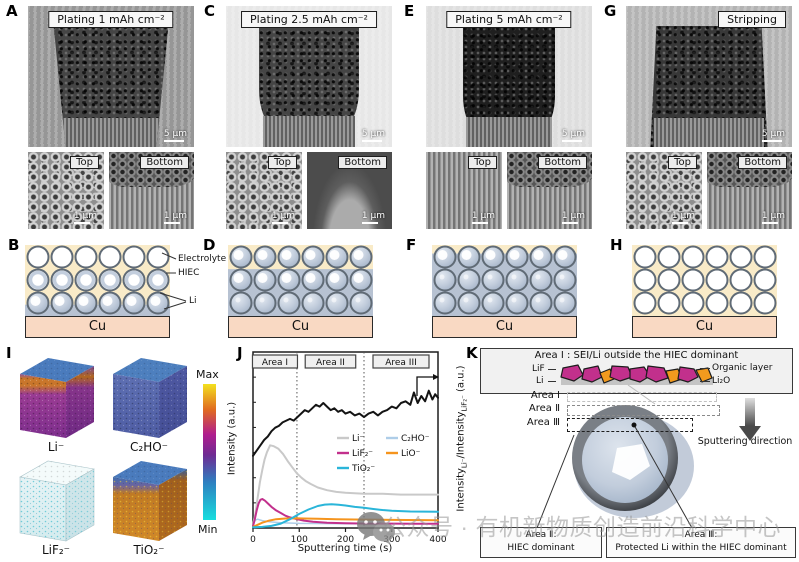  What do you see at coordinates (472, 353) in the screenshot?
I see `panel-letter-K: K` at bounding box center [472, 353].